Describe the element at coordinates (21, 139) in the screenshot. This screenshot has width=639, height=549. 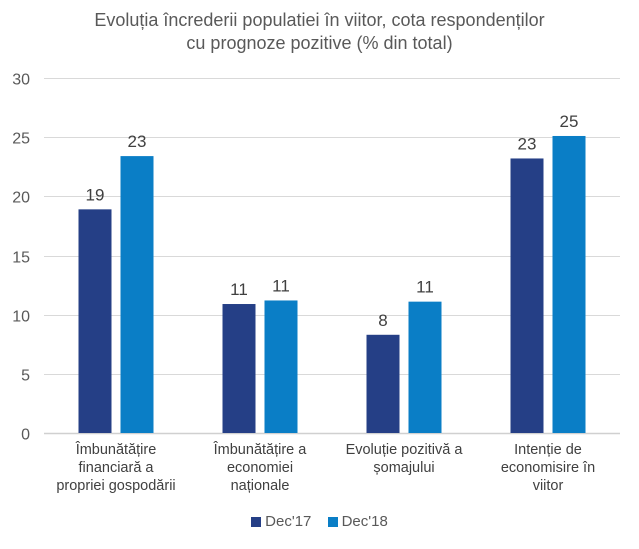
I see `y-tick-label: 25` at that location.